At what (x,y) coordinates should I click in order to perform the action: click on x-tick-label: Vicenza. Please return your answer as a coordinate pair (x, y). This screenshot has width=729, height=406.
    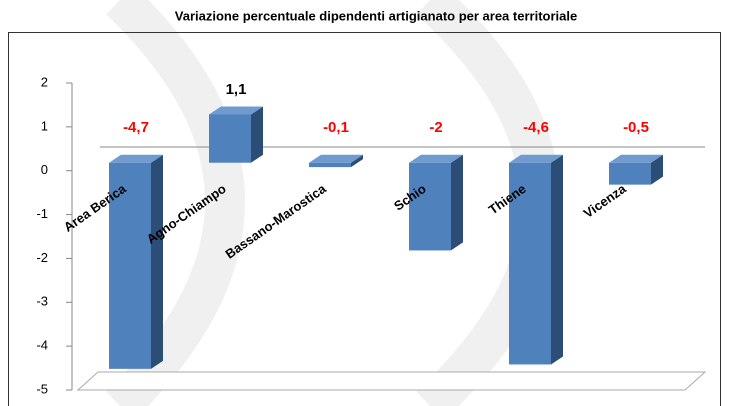
    Looking at the image, I should click on (605, 201).